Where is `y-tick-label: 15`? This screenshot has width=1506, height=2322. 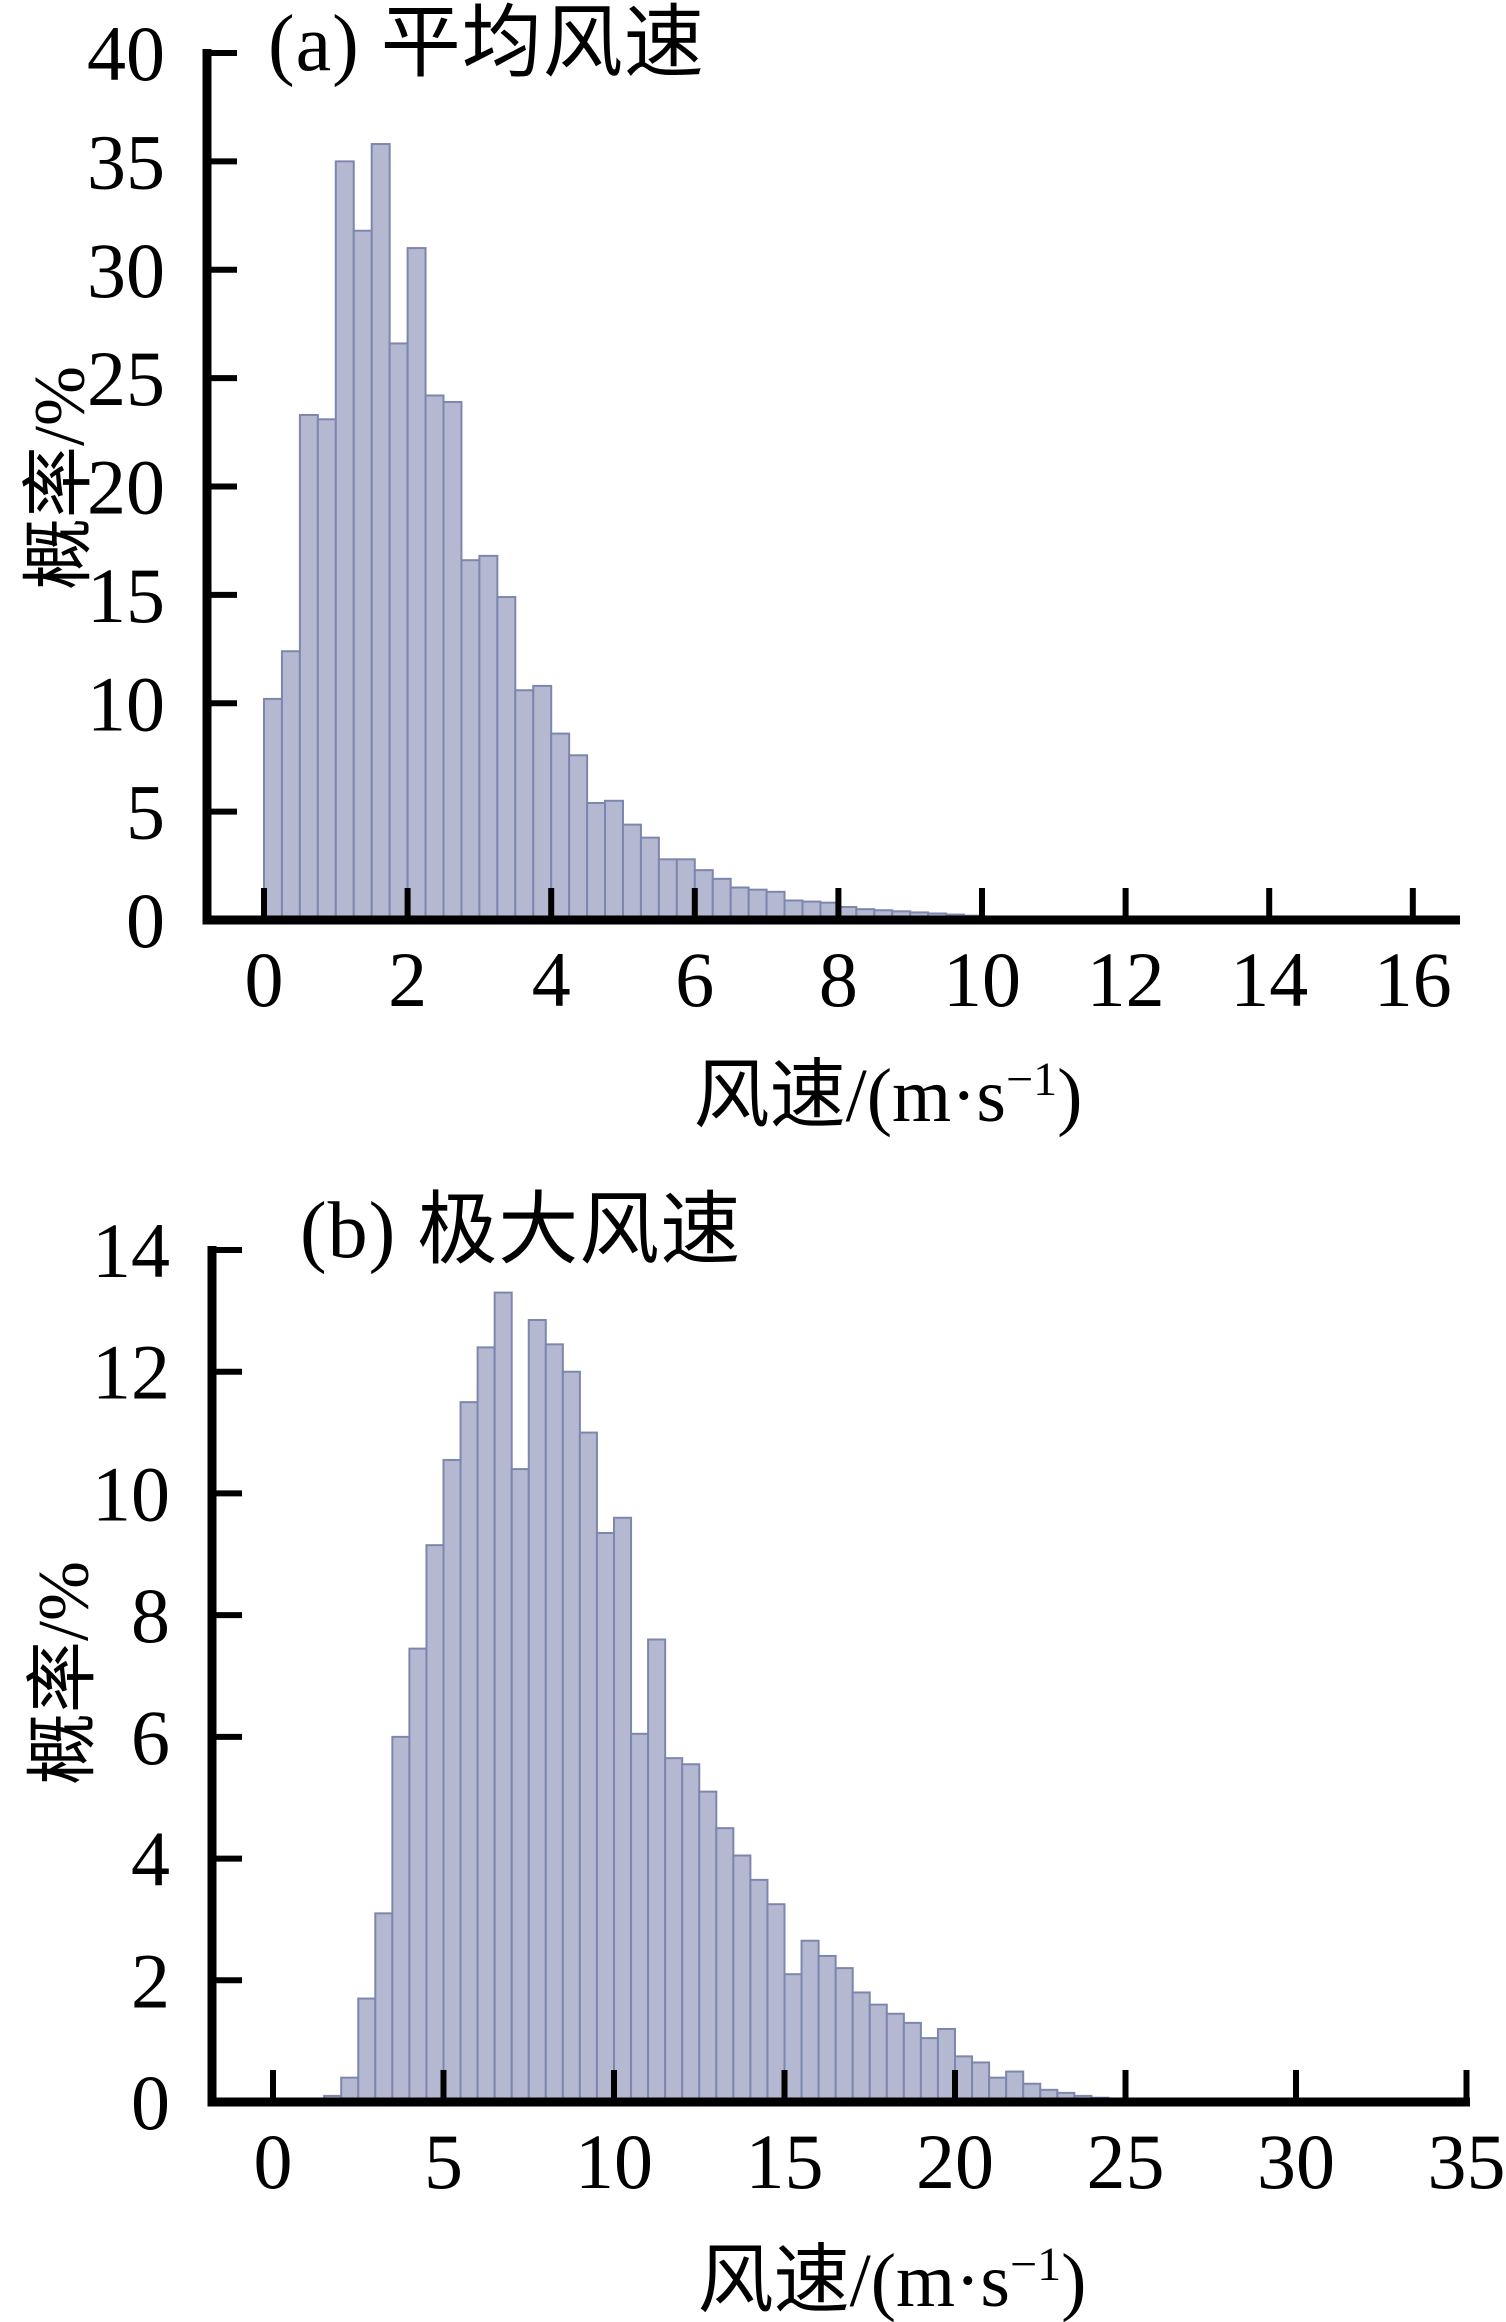 y-tick-label: 15 is located at coordinates (126, 595).